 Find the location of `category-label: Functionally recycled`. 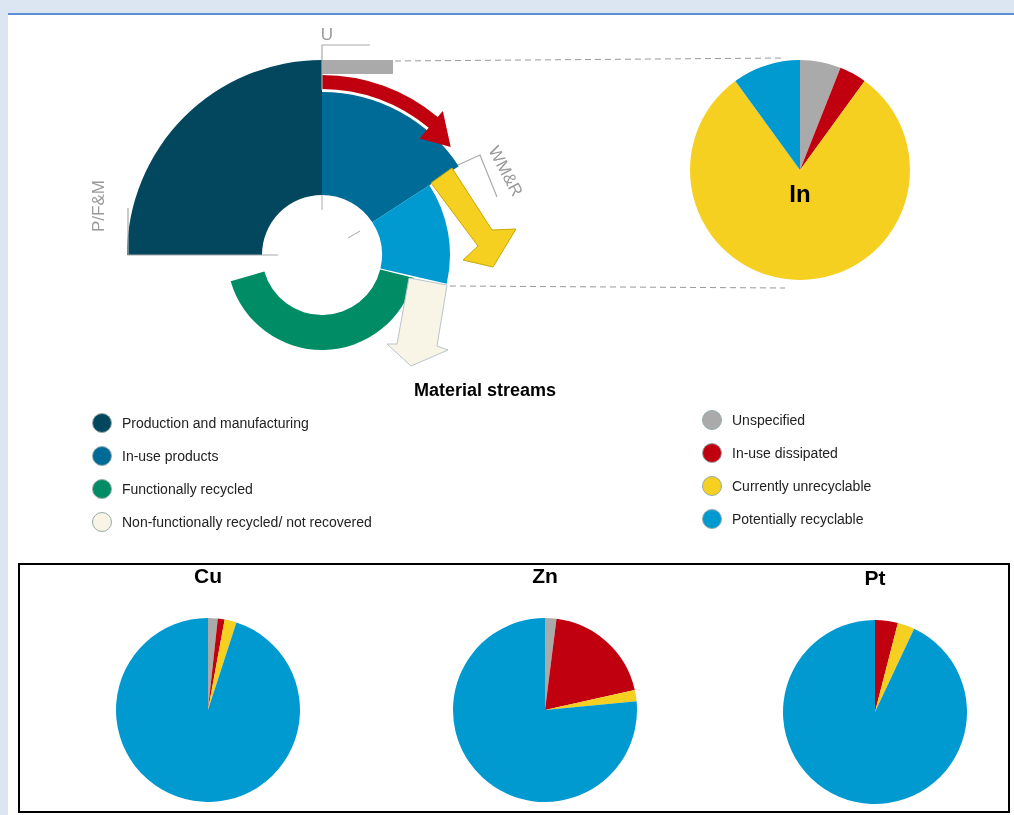

category-label: Functionally recycled is located at coordinates (187, 488).